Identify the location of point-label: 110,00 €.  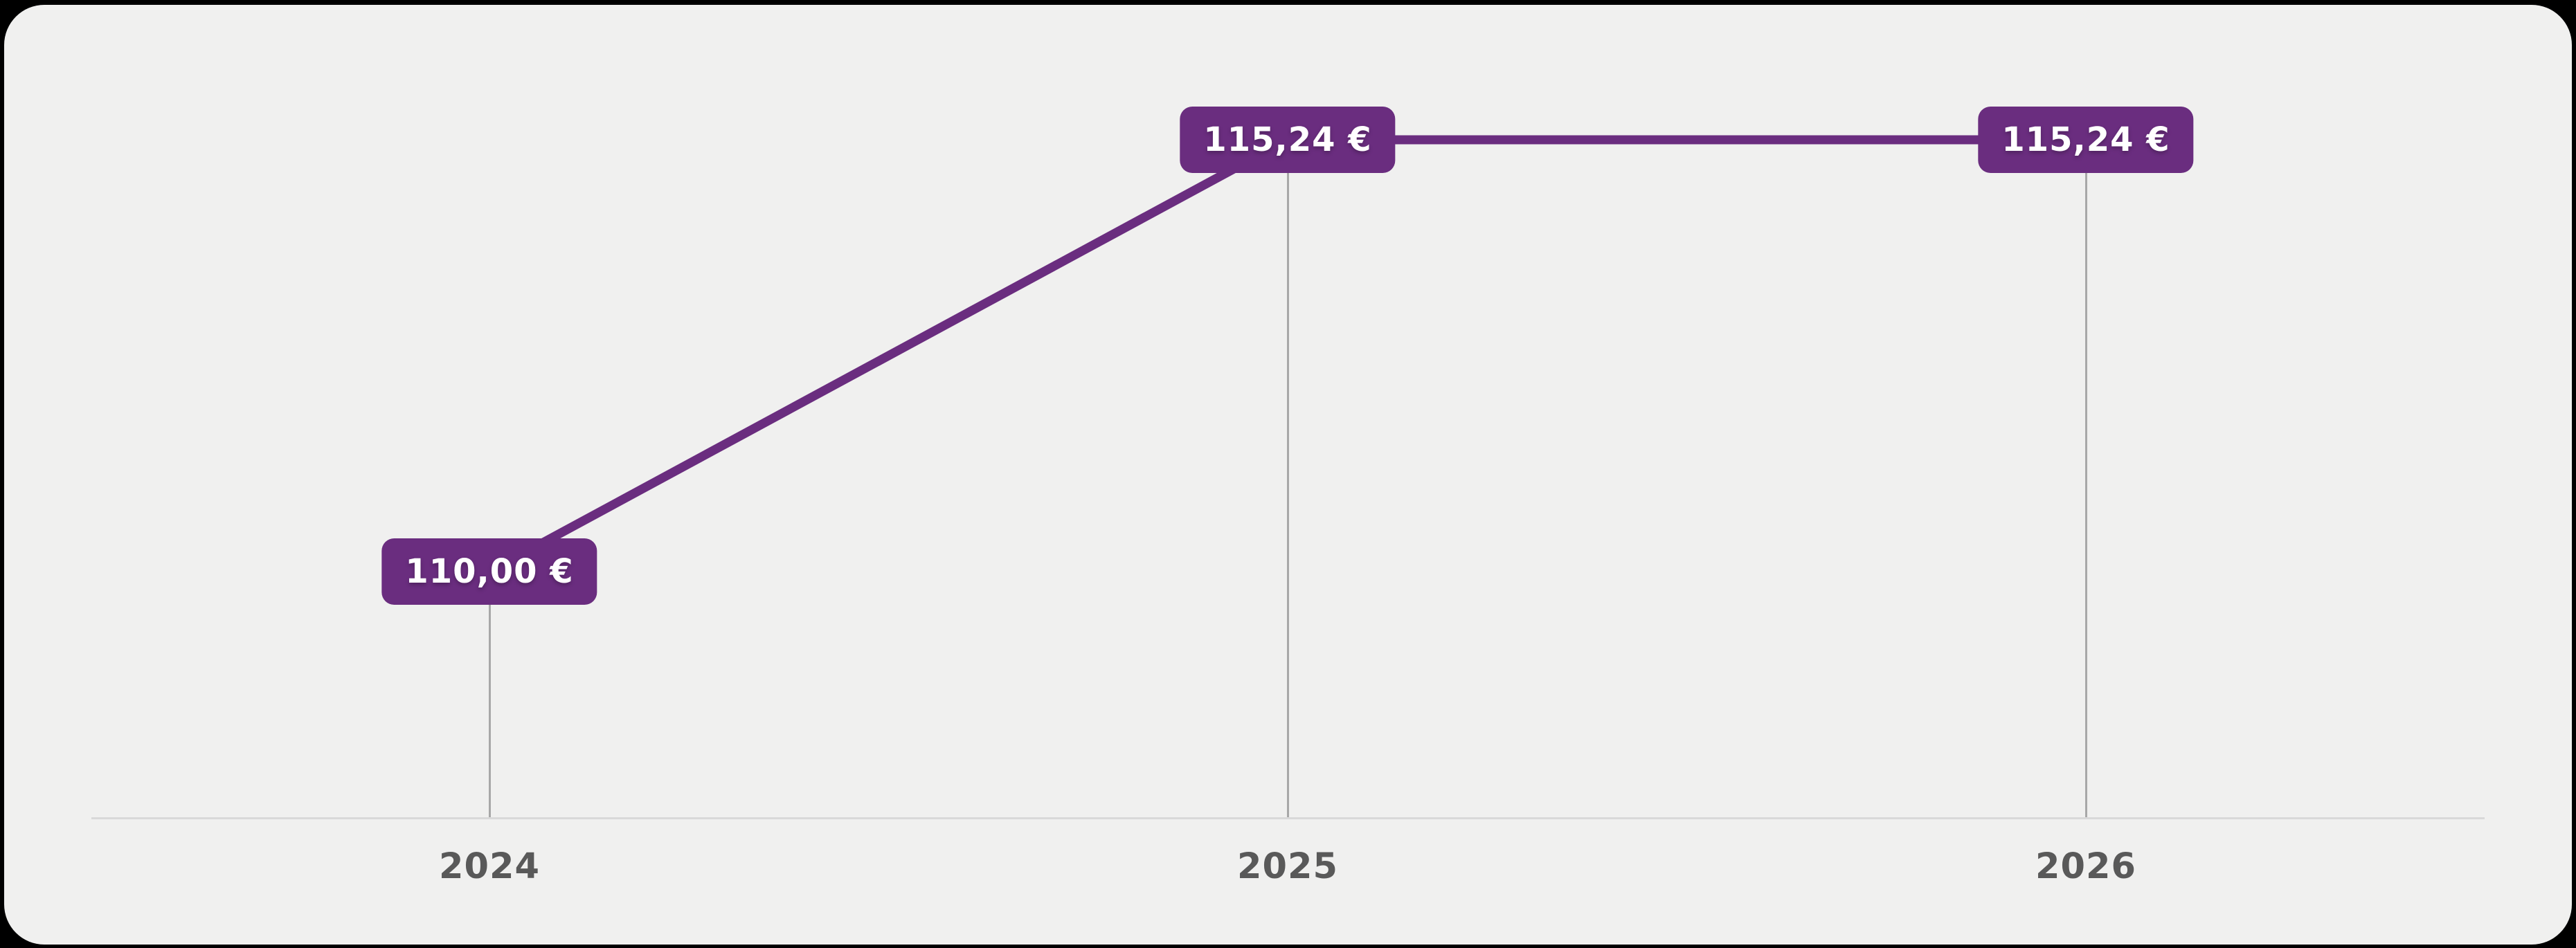
(489, 571).